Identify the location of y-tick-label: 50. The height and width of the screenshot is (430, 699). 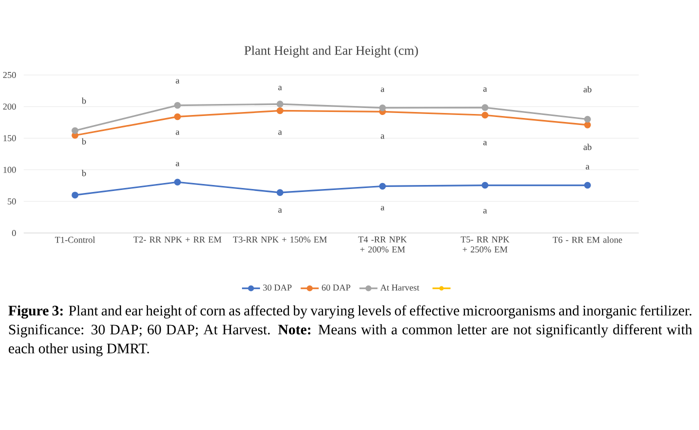
(12, 201).